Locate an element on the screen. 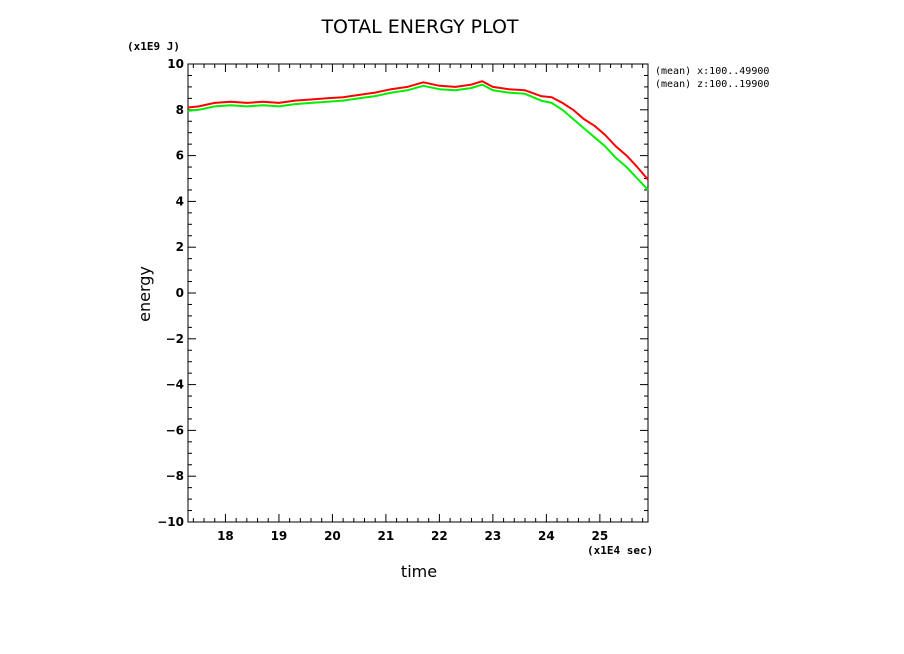 This screenshot has width=904, height=654. y-tick-label: 4 is located at coordinates (180, 201).